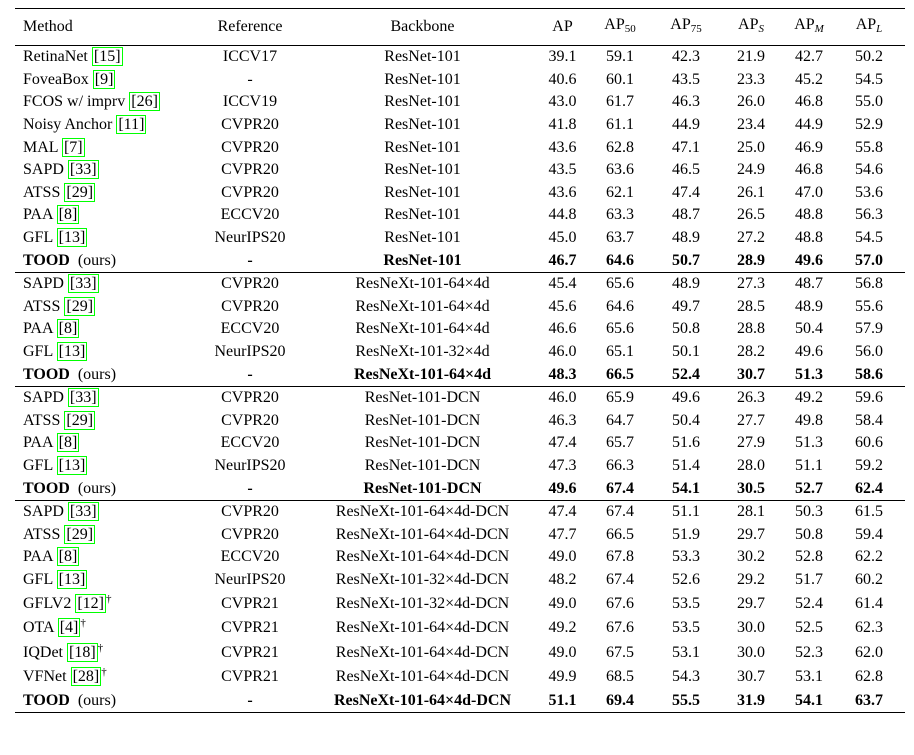 This screenshot has height=755, width=914. What do you see at coordinates (751, 512) in the screenshot?
I see `metric-cell: 28.1` at bounding box center [751, 512].